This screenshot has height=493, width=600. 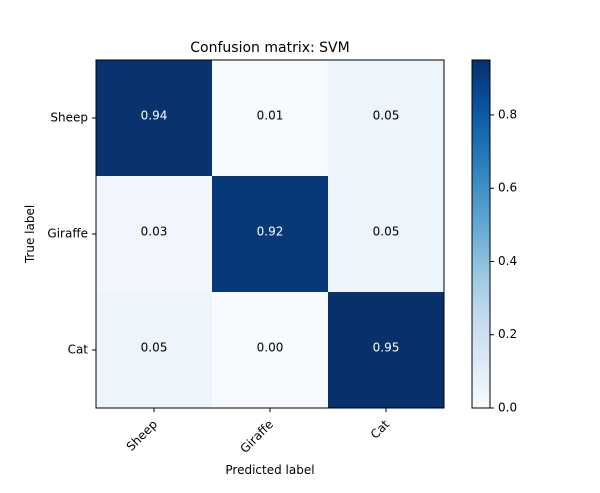 I want to click on cell-value-label-1-2: 0.05, so click(x=386, y=232).